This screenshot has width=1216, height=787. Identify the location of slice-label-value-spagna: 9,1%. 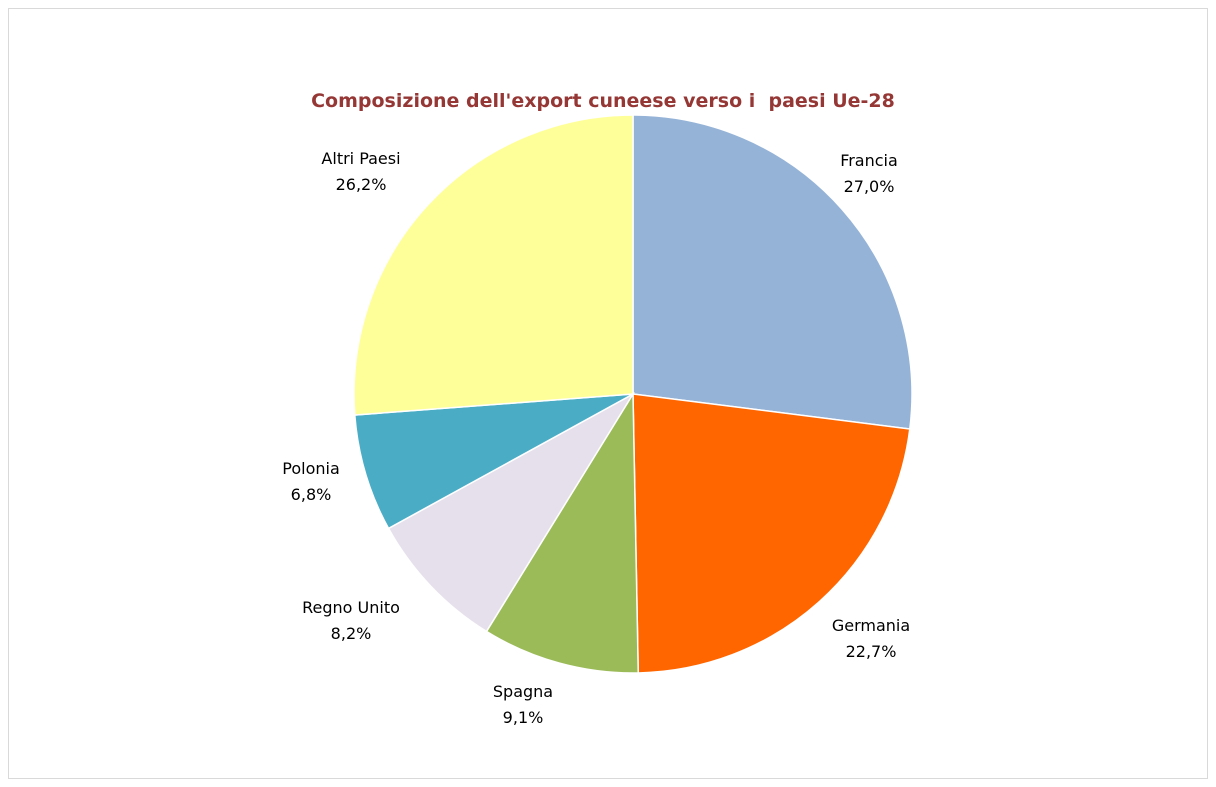
(523, 717).